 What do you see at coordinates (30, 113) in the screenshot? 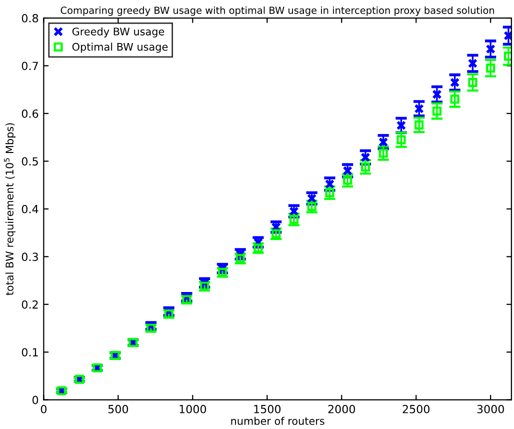
I see `y-tick-label: 0.6` at bounding box center [30, 113].